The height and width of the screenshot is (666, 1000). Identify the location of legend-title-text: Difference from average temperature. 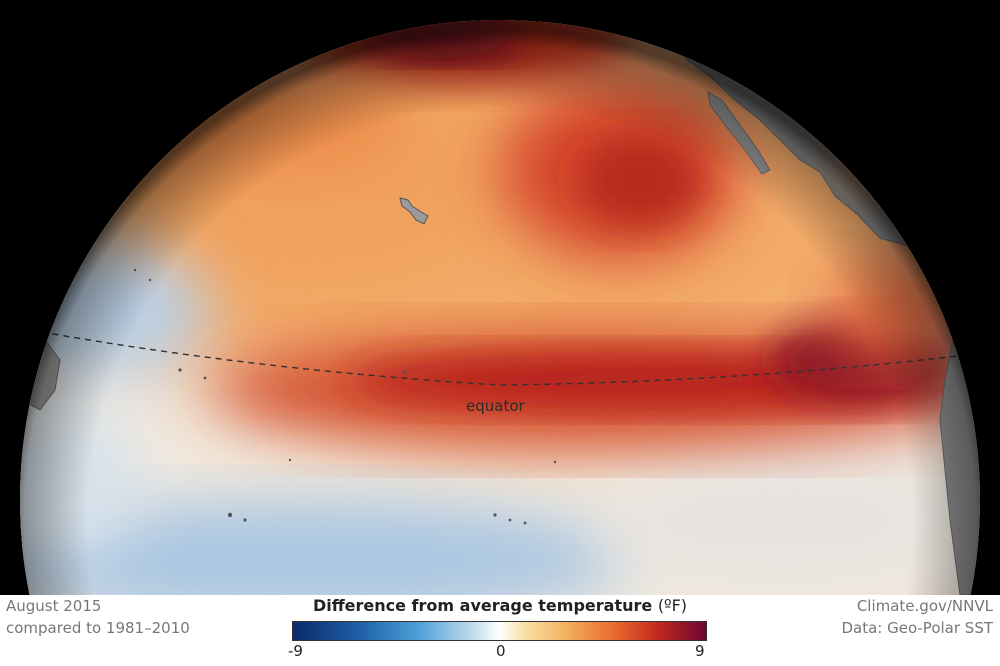
(482, 605).